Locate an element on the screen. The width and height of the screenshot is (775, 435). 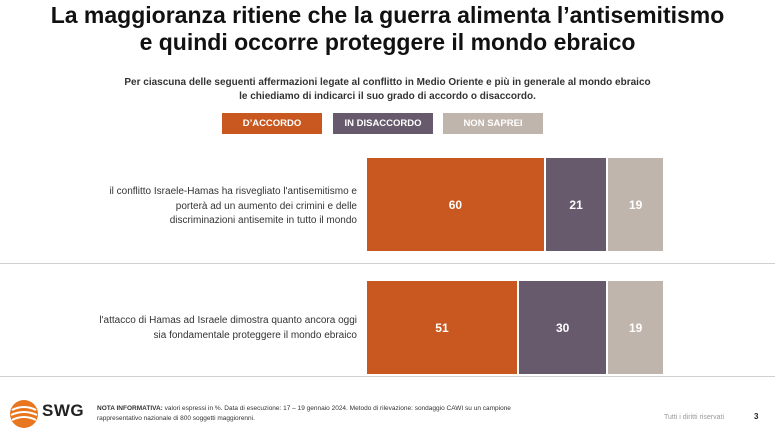
rights-text: Tutti i diritti riservati is located at coordinates (694, 417).